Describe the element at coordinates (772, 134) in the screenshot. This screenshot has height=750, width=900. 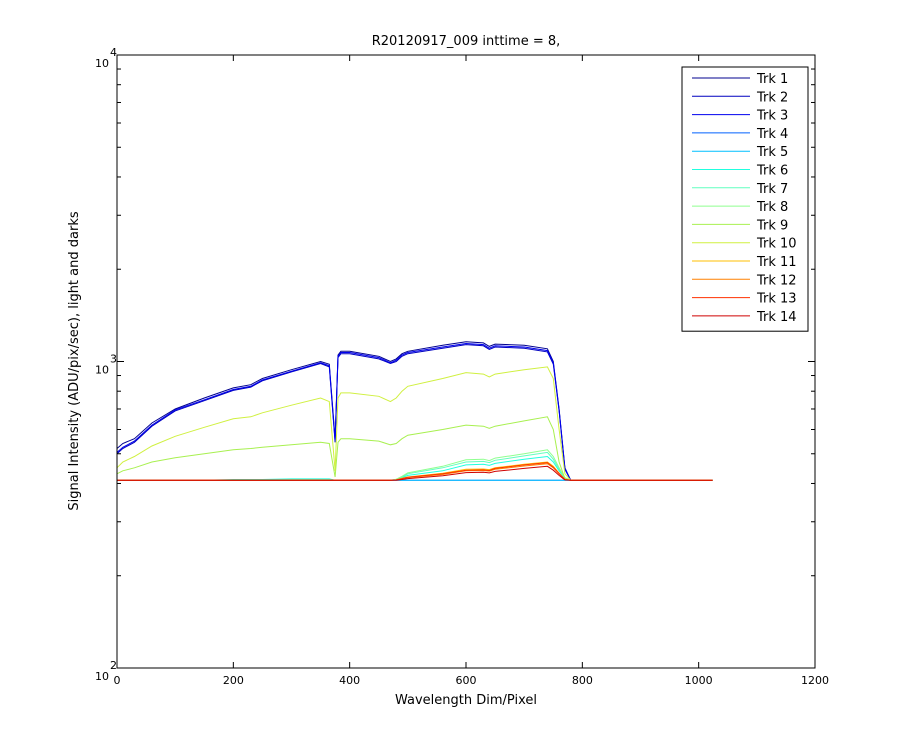
I see `legend-label: Trk 4` at that location.